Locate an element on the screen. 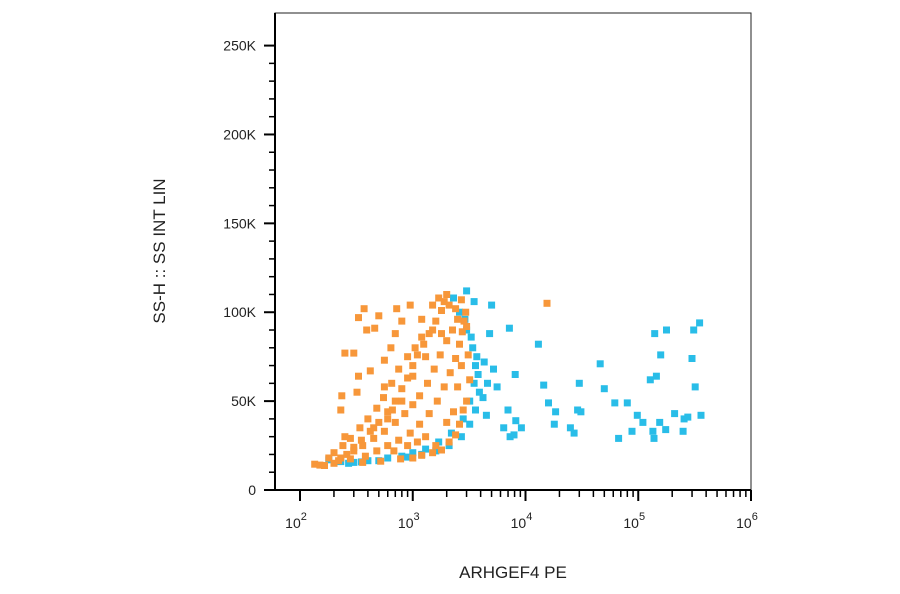 This screenshot has width=900, height=594. y-tick-label: 0 is located at coordinates (252, 490).